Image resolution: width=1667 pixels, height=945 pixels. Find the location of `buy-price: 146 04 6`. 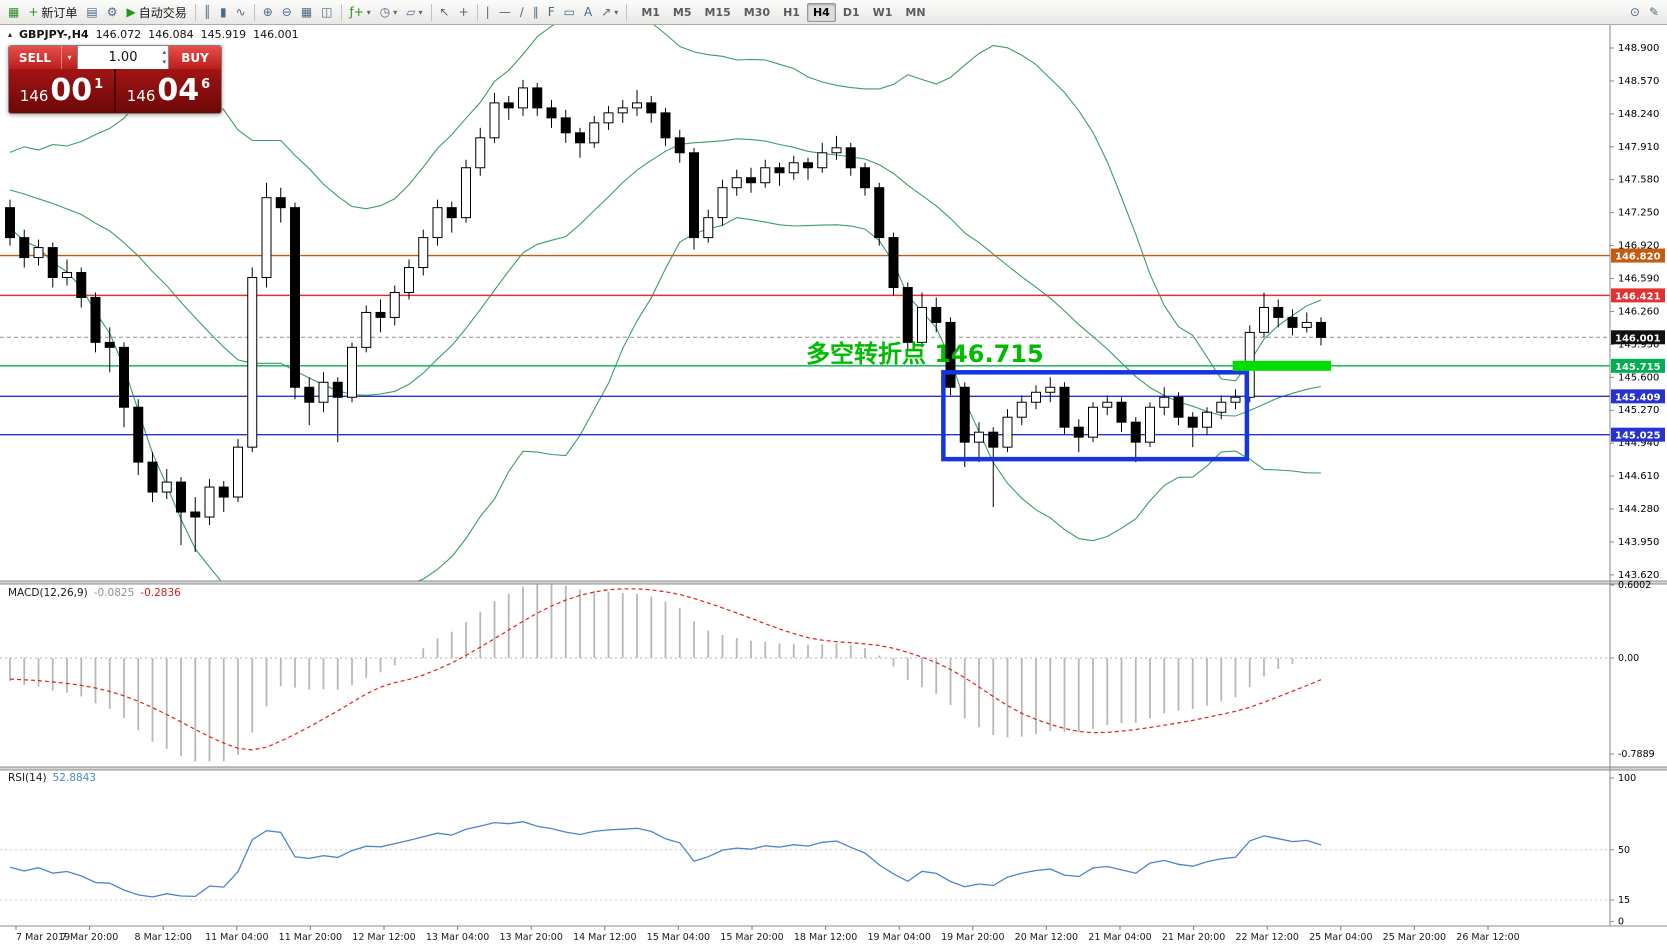

buy-price: 146 04 6 is located at coordinates (168, 90).